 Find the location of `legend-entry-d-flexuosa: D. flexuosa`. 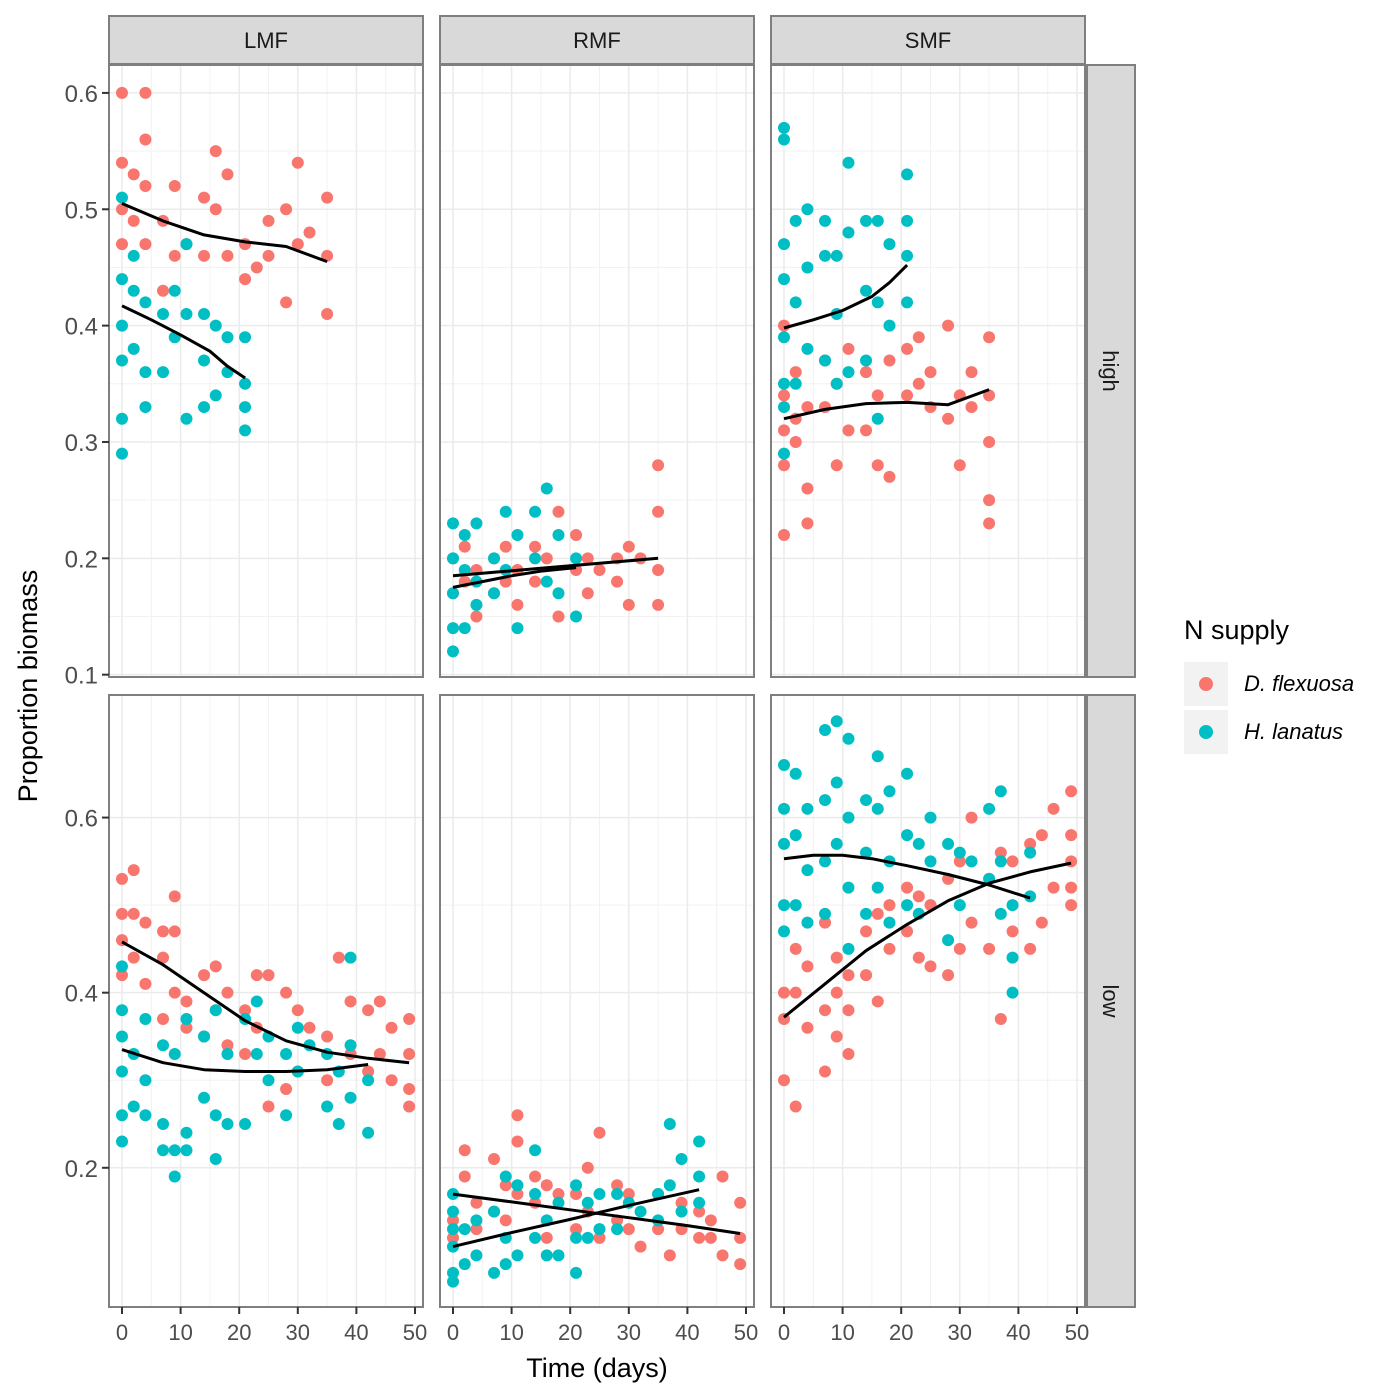

legend-entry-d-flexuosa: D. flexuosa is located at coordinates (1269, 684).